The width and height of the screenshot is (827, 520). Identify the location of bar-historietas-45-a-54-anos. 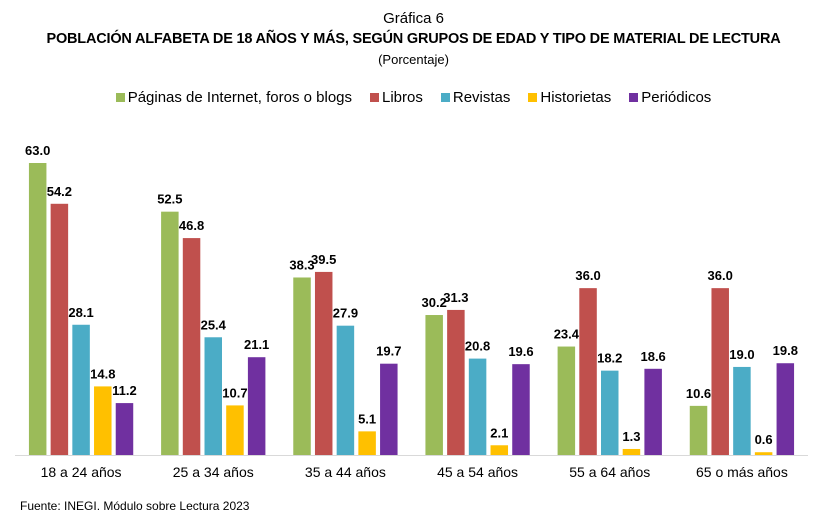
(499, 450).